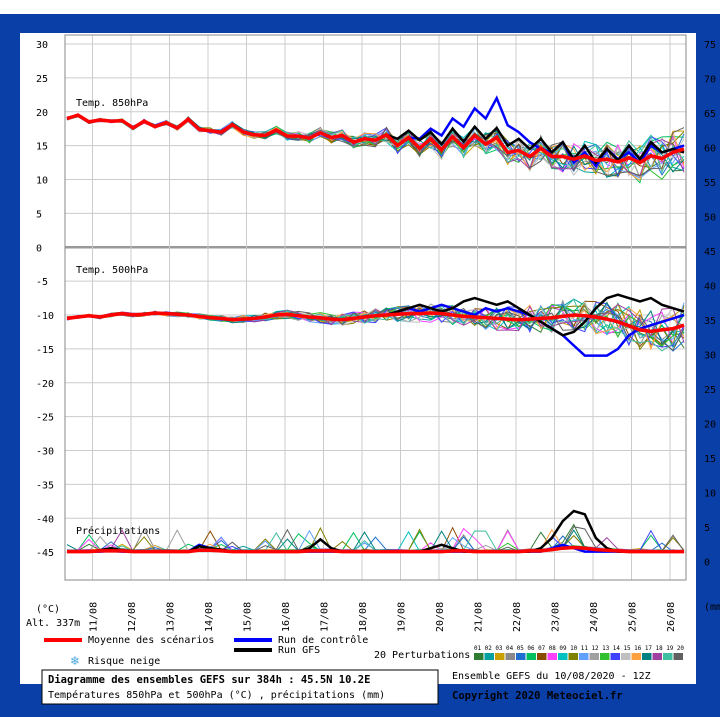  I want to click on x-tick-label: 26/08, so click(671, 617).